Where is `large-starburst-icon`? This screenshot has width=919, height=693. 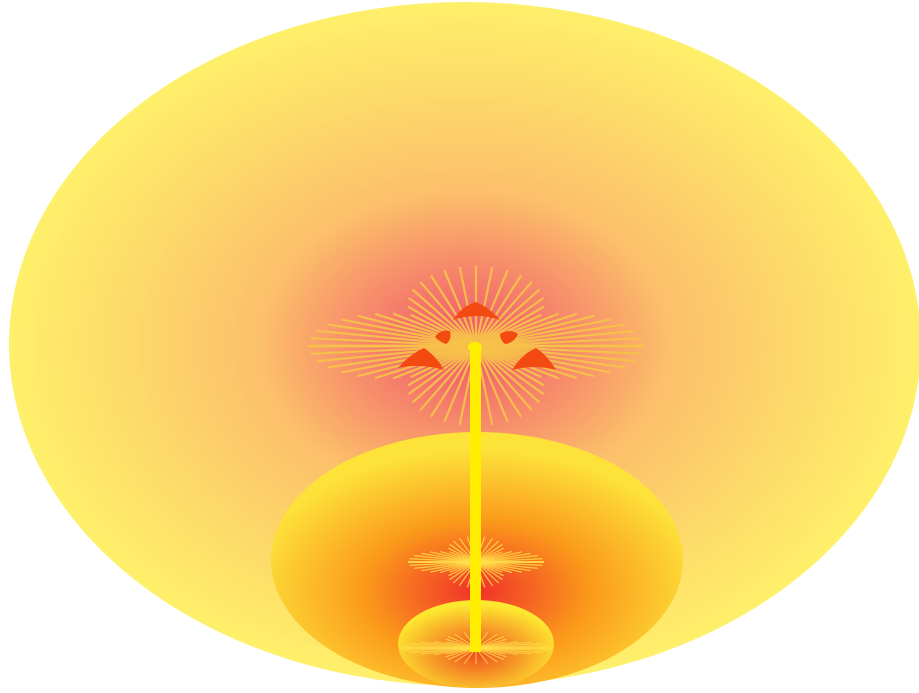
large-starburst-icon is located at coordinates (476, 346).